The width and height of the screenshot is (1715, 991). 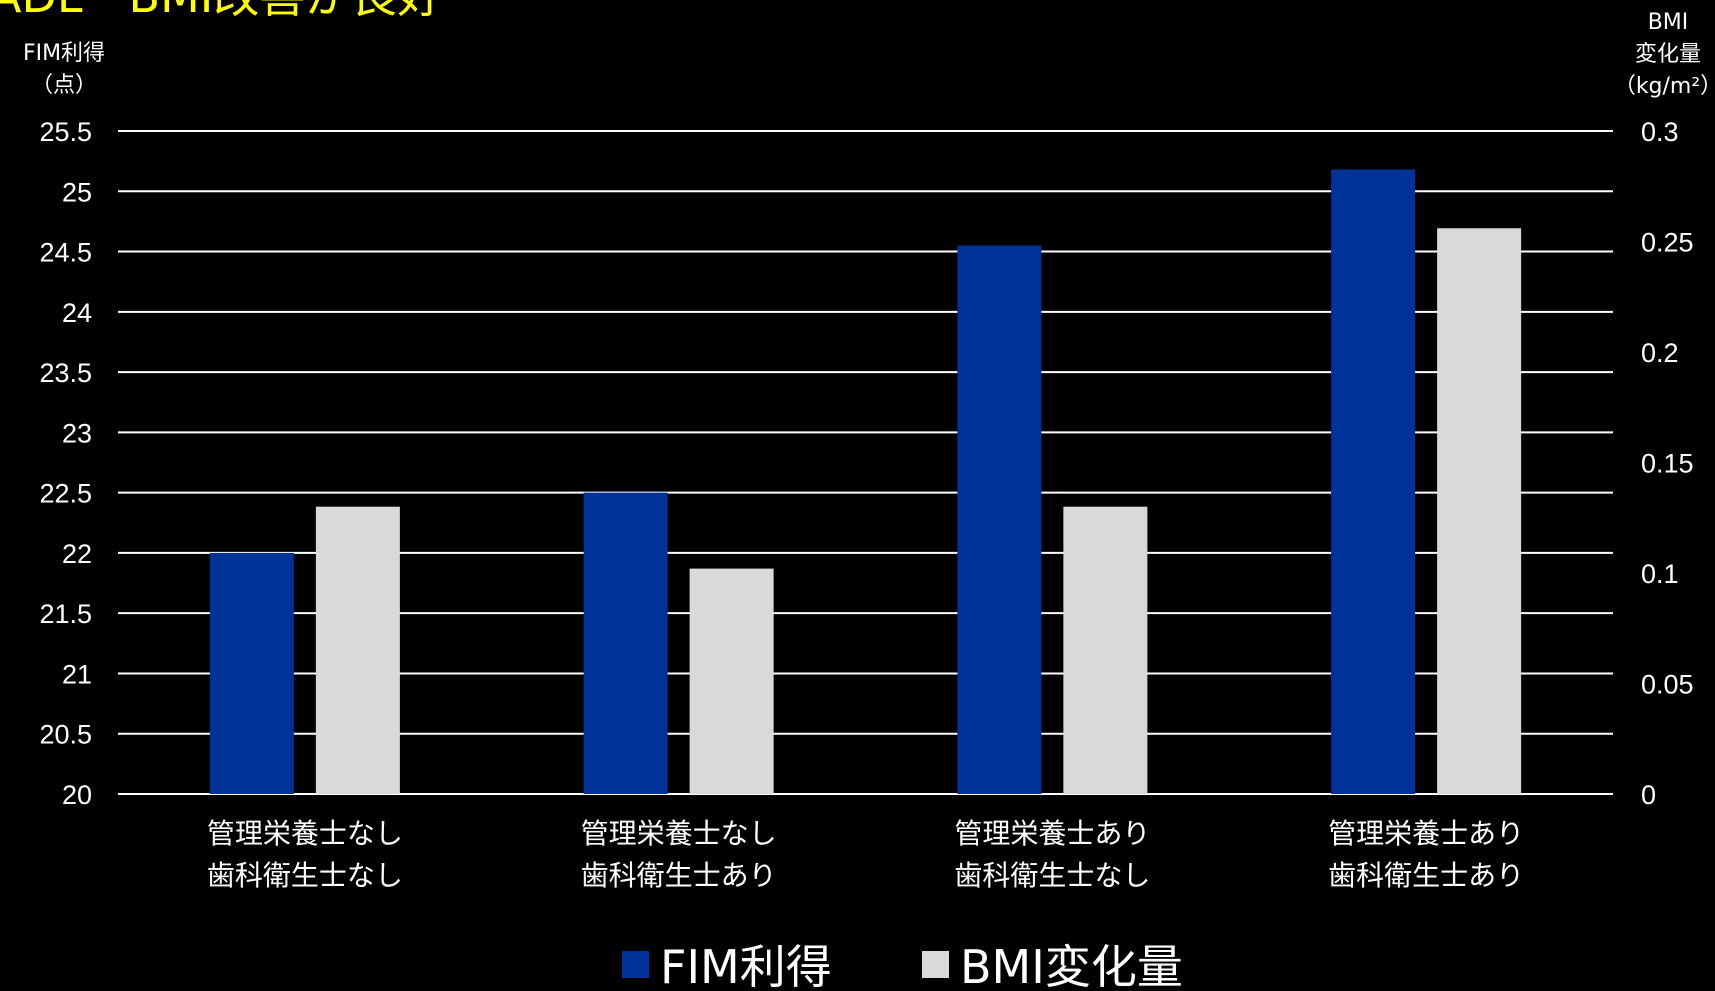 What do you see at coordinates (221, 11) in the screenshot?
I see `chart-title: ADL・BMI改善が良好` at bounding box center [221, 11].